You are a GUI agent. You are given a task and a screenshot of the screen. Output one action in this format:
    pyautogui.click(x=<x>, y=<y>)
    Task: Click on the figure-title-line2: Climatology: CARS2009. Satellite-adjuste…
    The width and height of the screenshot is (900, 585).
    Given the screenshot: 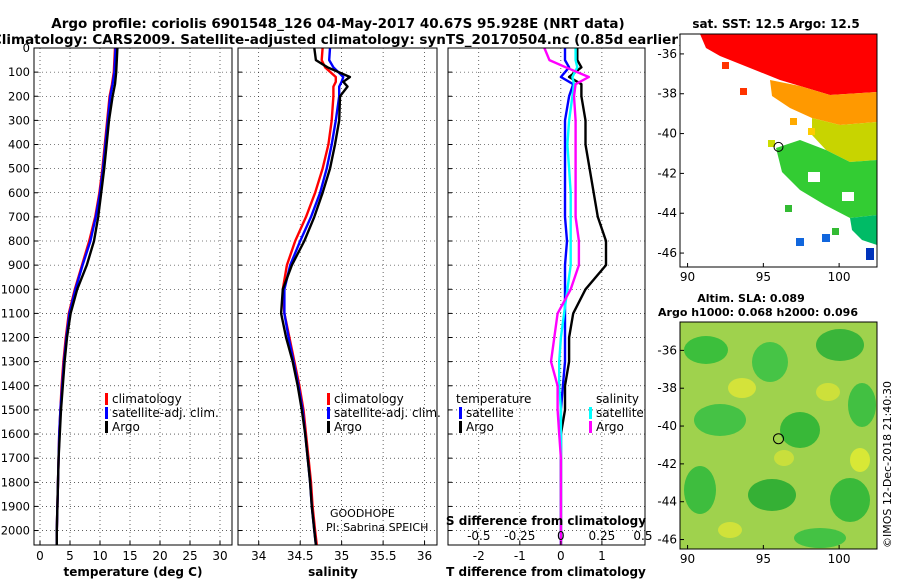 What is the action you would take?
    pyautogui.click(x=342, y=40)
    